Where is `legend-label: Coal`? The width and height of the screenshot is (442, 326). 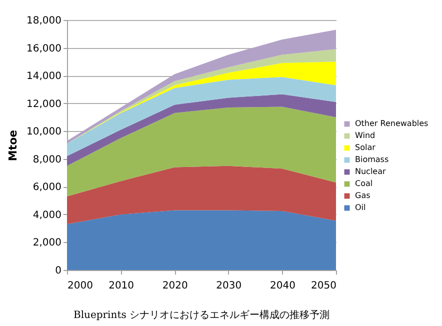 legend-label: Coal is located at coordinates (364, 183).